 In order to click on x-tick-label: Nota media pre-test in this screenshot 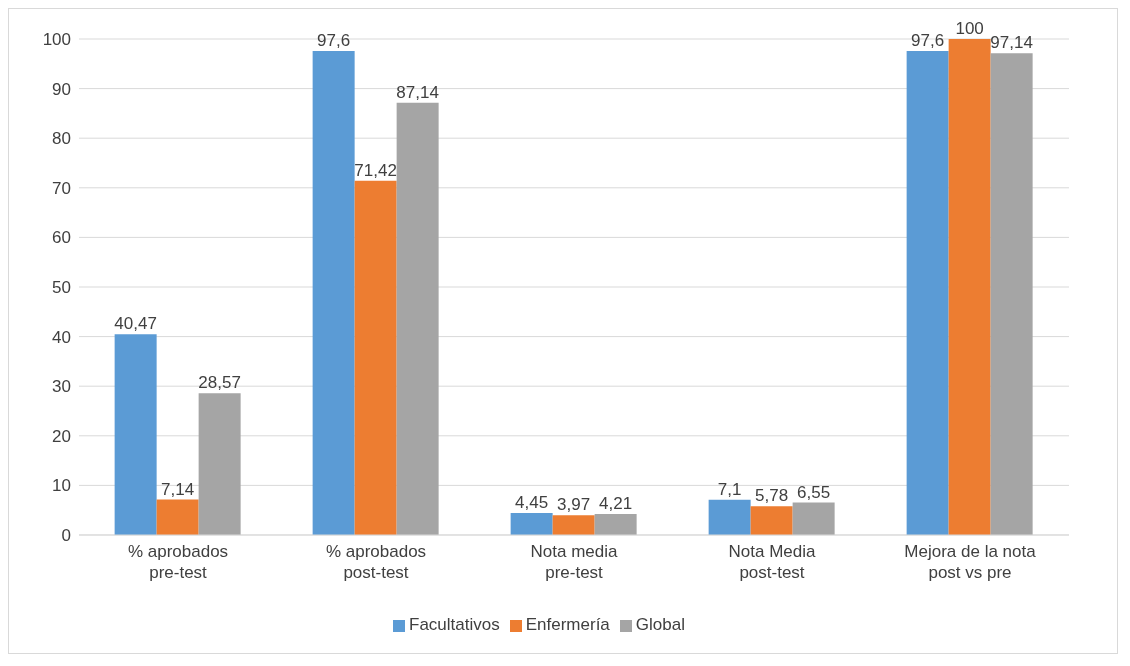, I will do `click(574, 562)`.